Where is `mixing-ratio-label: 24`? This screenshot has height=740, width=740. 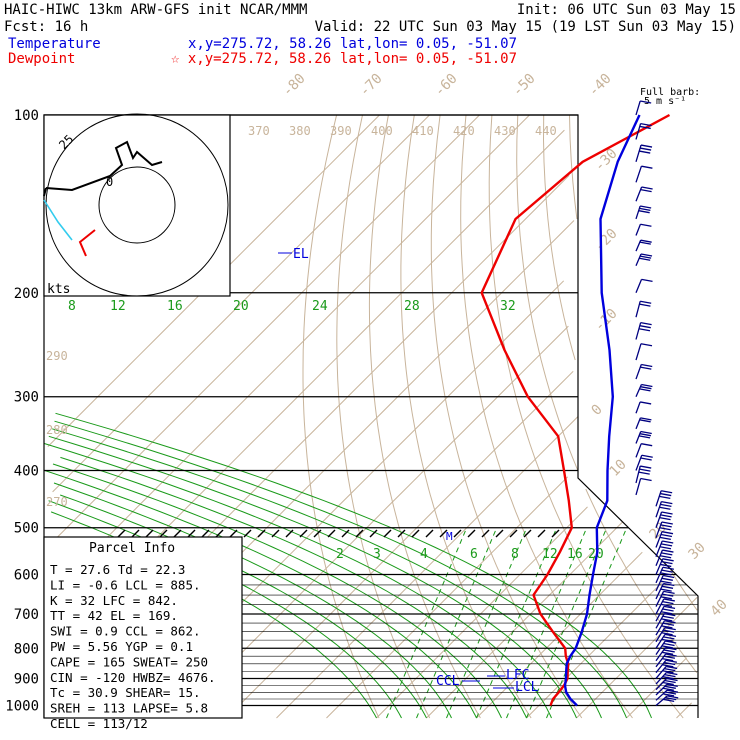
mixing-ratio-label: 24 is located at coordinates (320, 306).